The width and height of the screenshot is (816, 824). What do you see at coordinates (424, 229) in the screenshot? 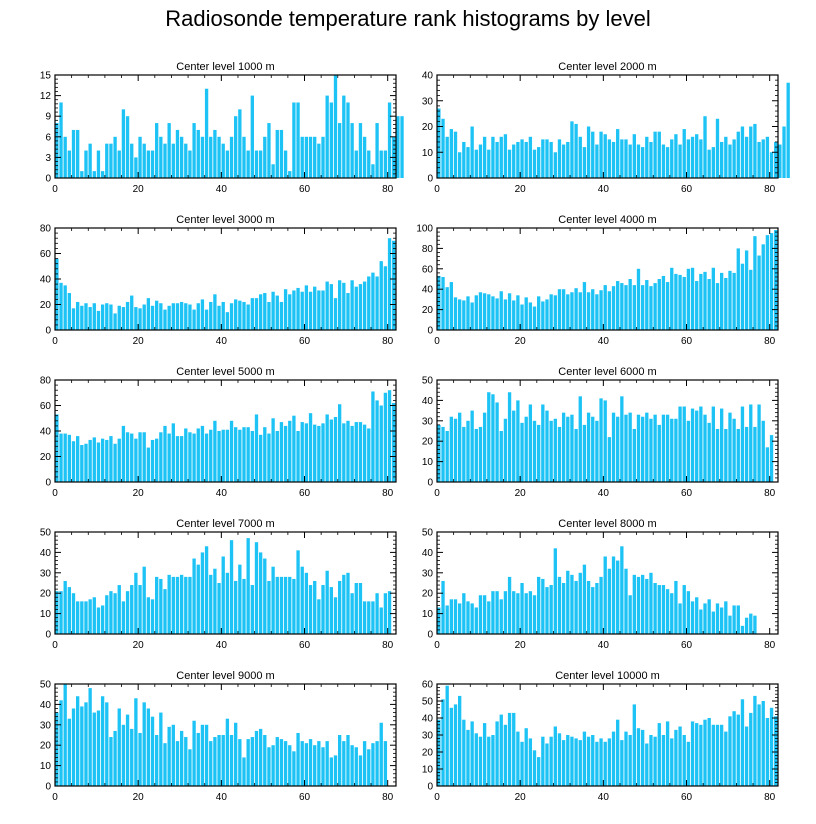
I see `y-tick-label: 100` at bounding box center [424, 229].